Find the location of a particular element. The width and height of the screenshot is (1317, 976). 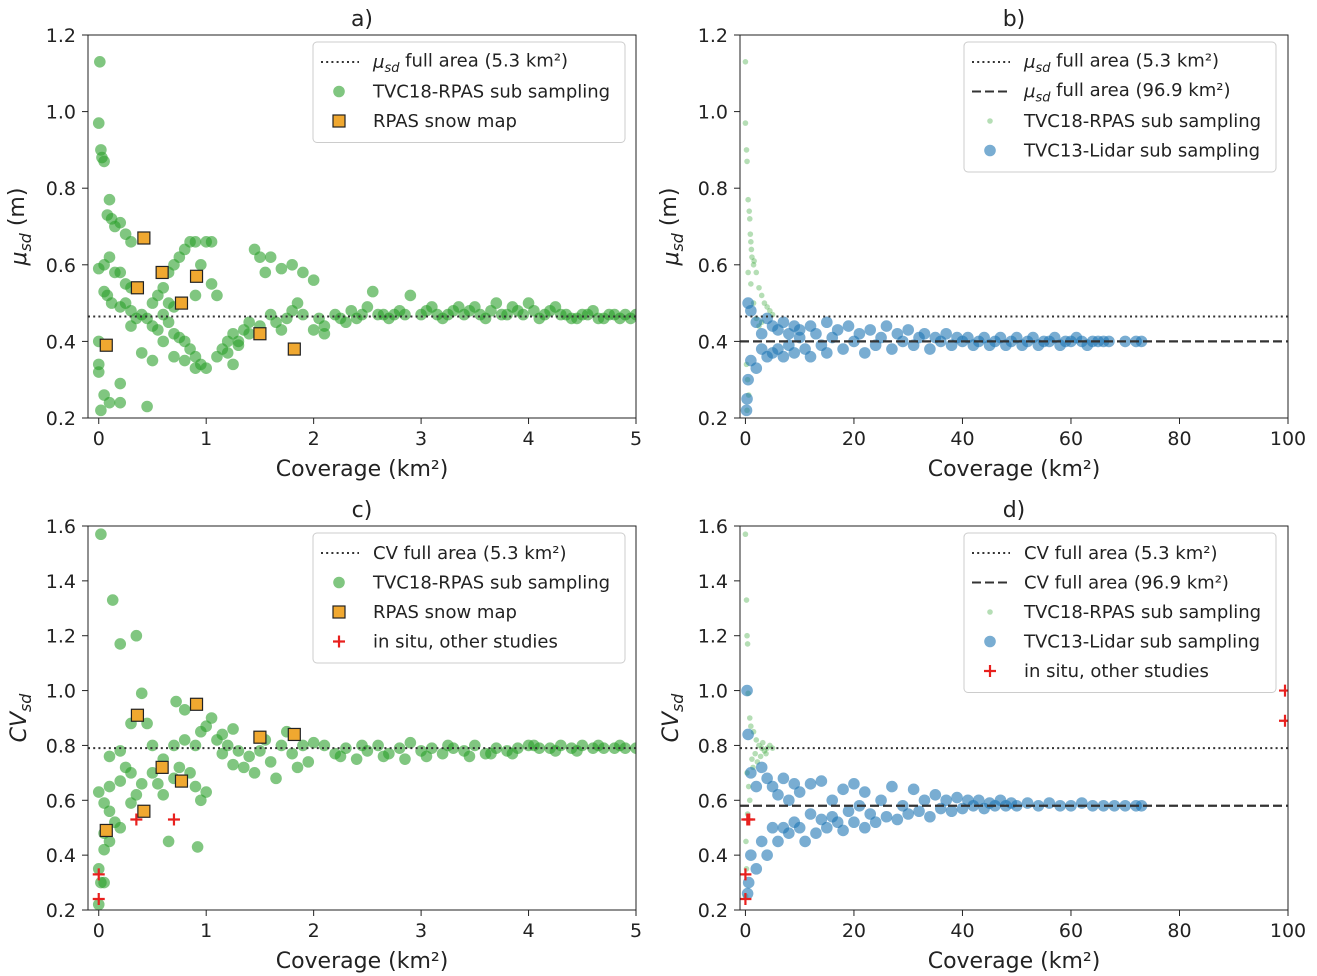

x-tick-label: 100 is located at coordinates (1288, 439).